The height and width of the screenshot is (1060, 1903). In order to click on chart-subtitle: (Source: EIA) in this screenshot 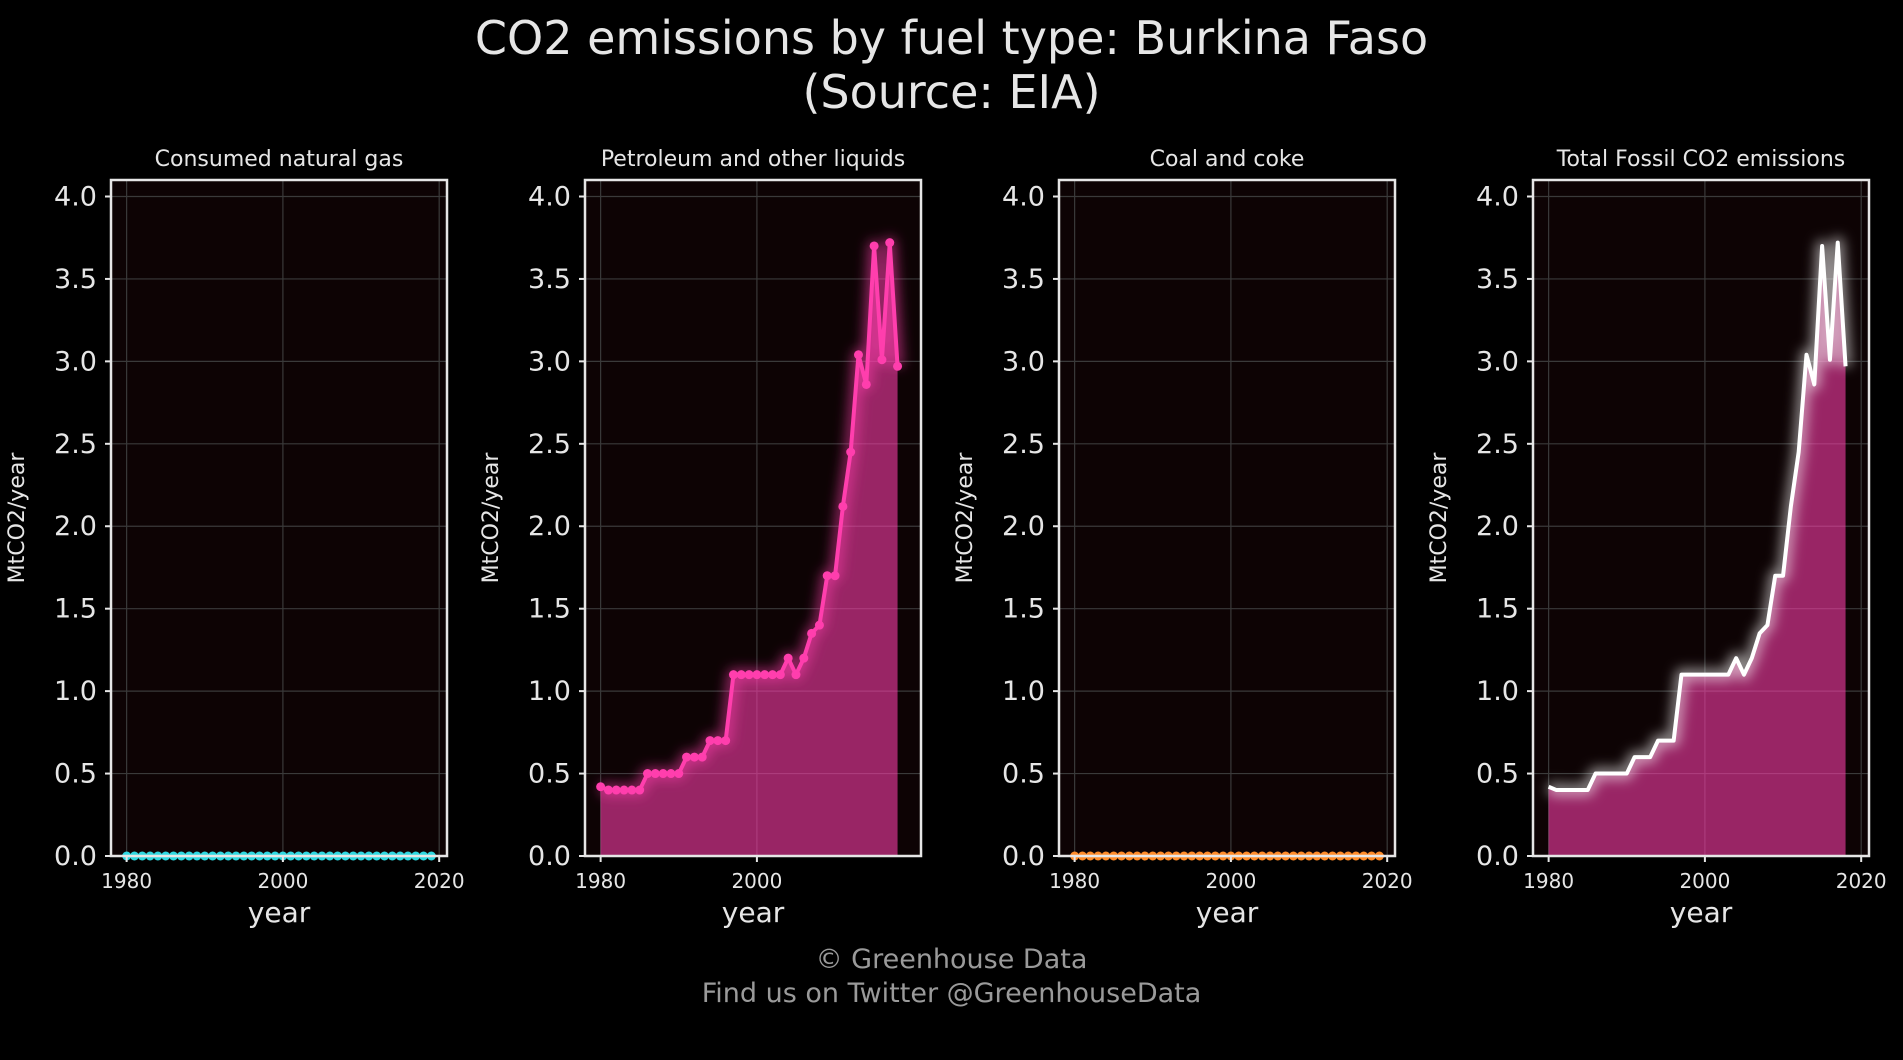, I will do `click(951, 92)`.